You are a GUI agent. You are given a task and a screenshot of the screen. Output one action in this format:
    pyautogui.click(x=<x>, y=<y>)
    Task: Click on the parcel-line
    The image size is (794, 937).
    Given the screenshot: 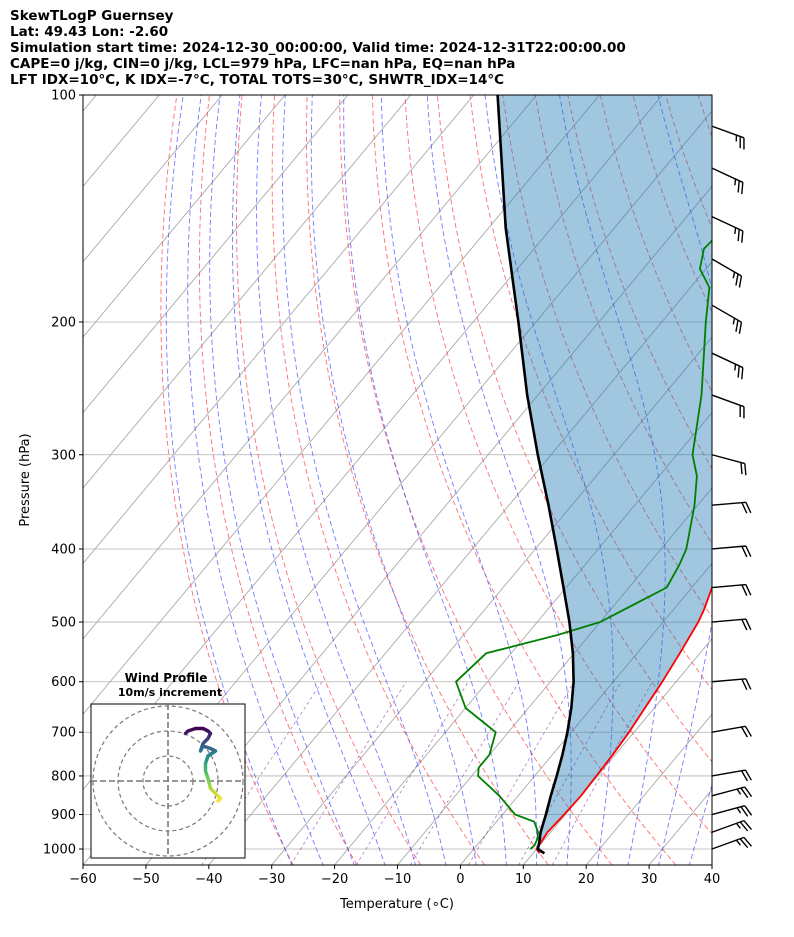 What is the action you would take?
    pyautogui.click(x=535, y=475)
    